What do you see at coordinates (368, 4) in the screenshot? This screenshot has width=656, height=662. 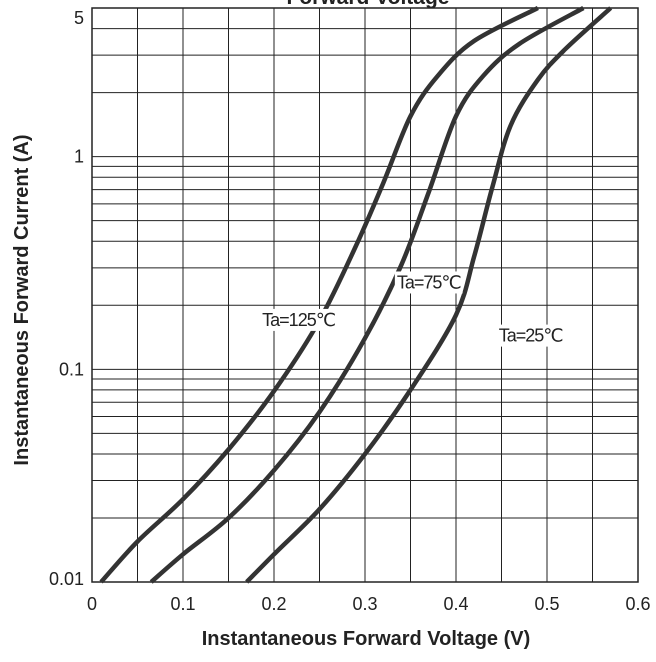 I see `chart-title: Forward Voltage` at bounding box center [368, 4].